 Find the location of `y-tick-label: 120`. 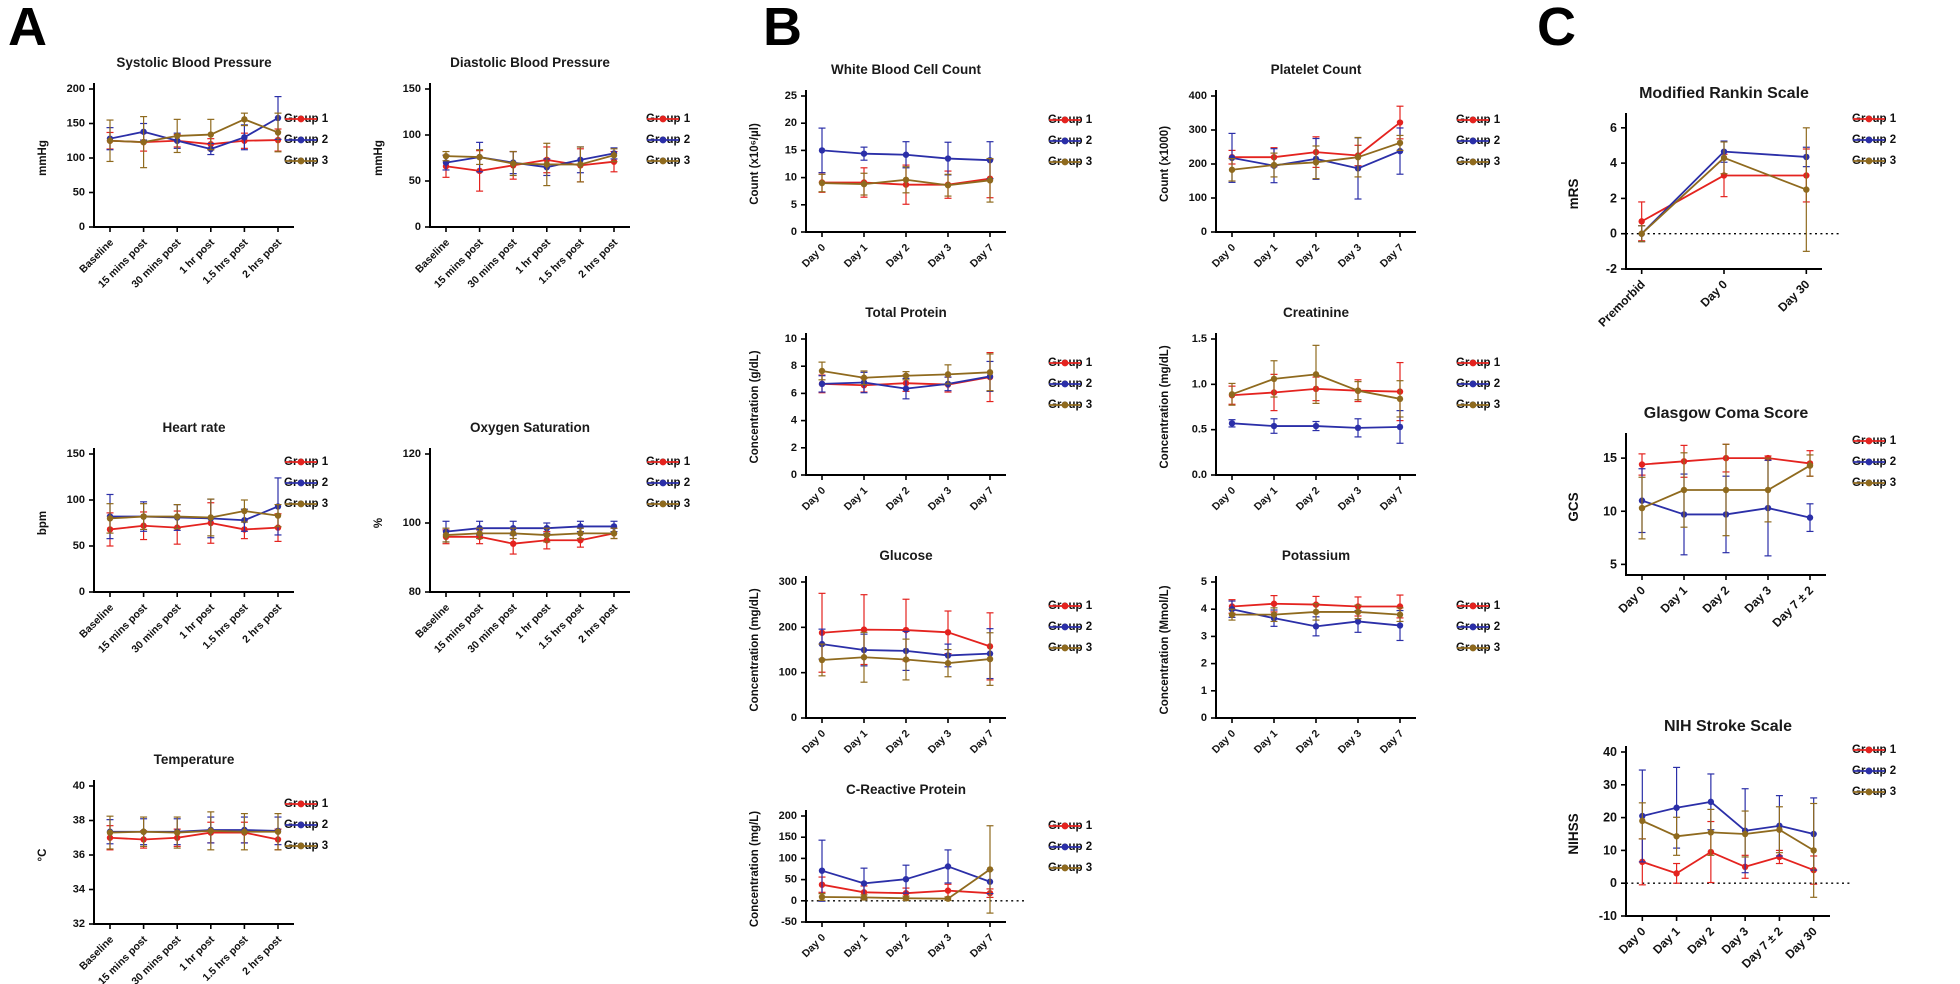

y-tick-label: 120 is located at coordinates (412, 454).